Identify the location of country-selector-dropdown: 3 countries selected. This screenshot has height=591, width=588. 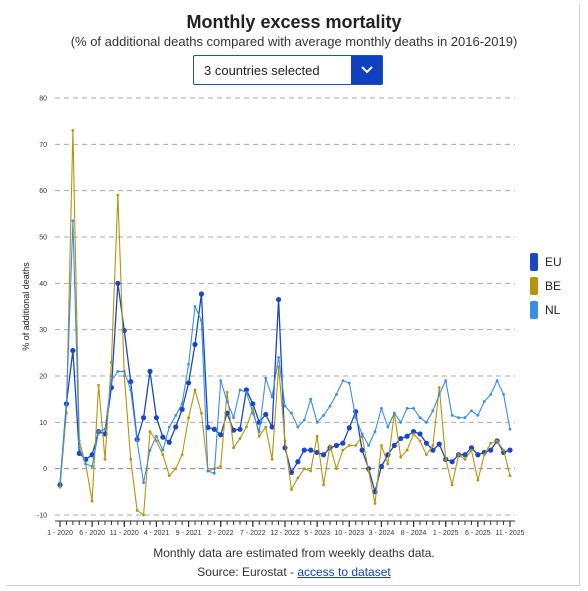
(288, 70).